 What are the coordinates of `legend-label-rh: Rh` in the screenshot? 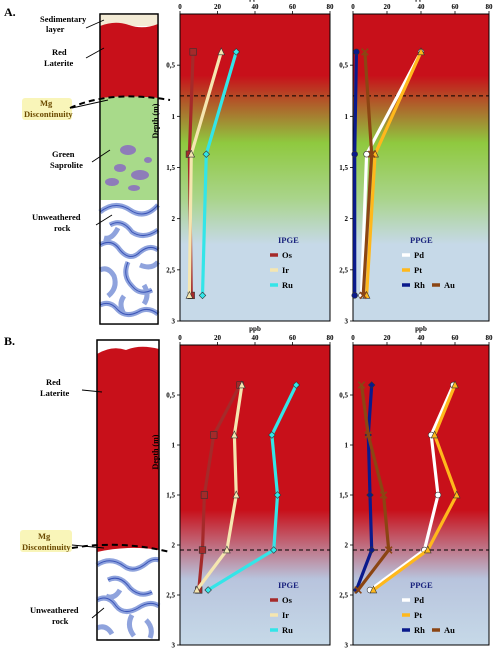 It's located at (419, 630).